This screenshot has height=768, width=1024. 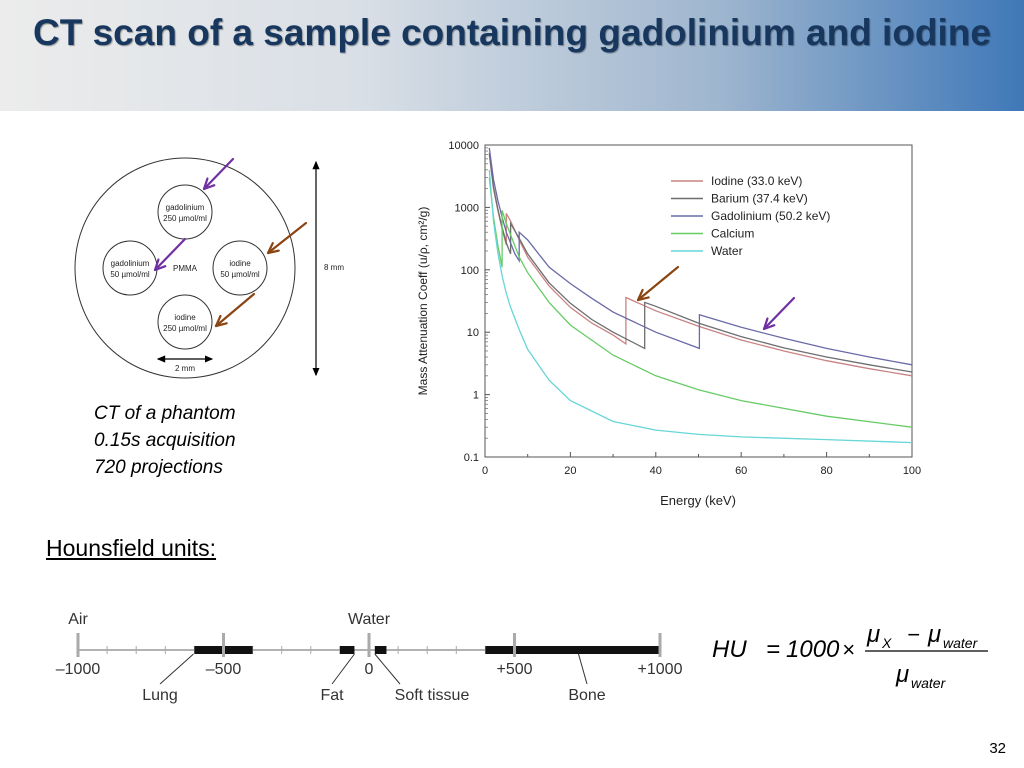 What do you see at coordinates (514, 669) in the screenshot?
I see `hu-tick-label: +500` at bounding box center [514, 669].